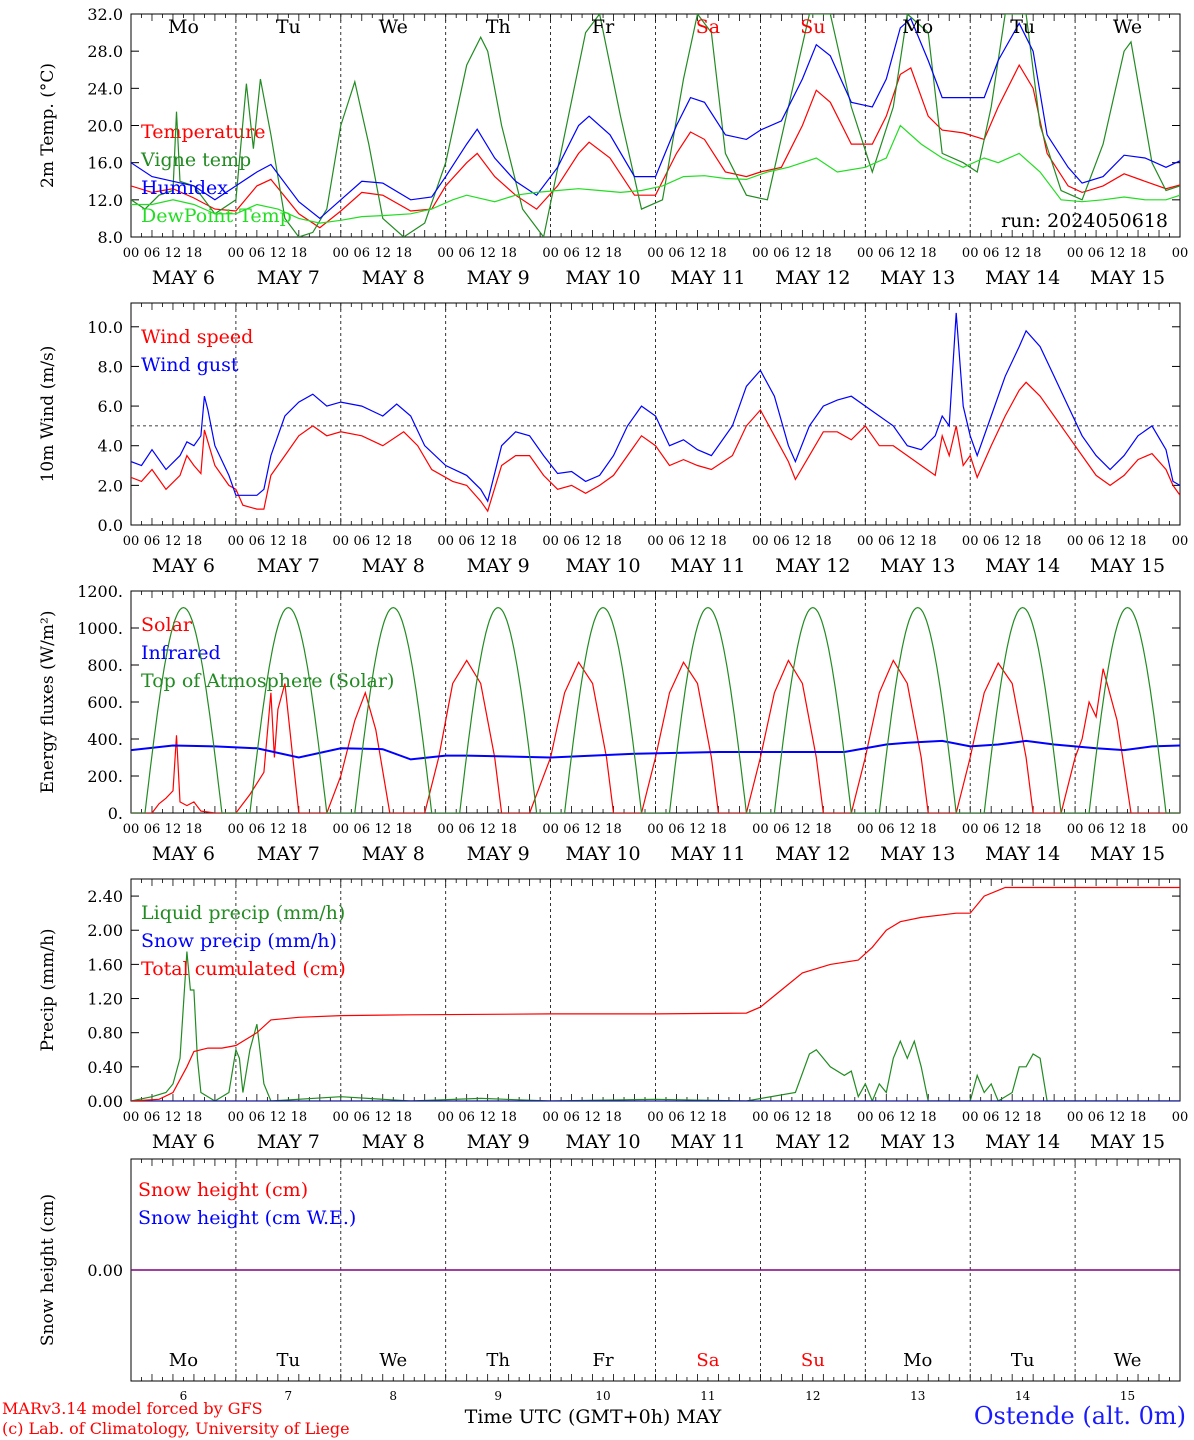 The width and height of the screenshot is (1194, 1440). What do you see at coordinates (105, 126) in the screenshot?
I see `y-tick-label: 20.0` at bounding box center [105, 126].